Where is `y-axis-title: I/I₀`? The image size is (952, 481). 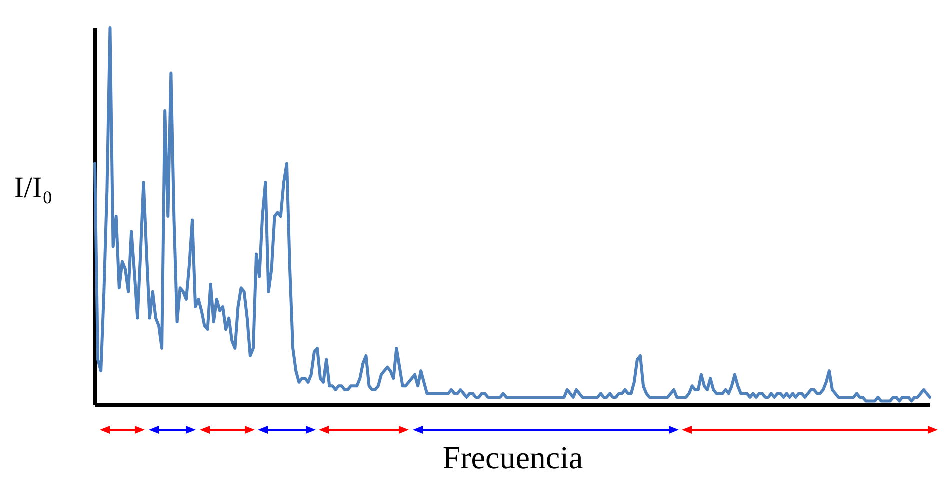 y-axis-title: I/I₀ is located at coordinates (33, 188).